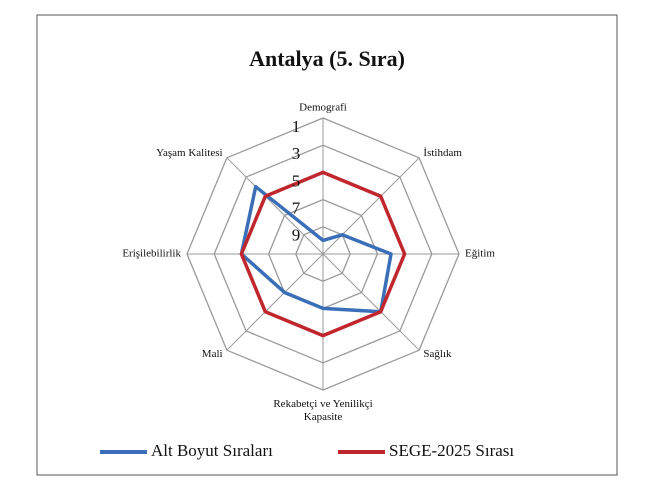  I want to click on legend-label: SEGE-2025 Sırası, so click(451, 450).